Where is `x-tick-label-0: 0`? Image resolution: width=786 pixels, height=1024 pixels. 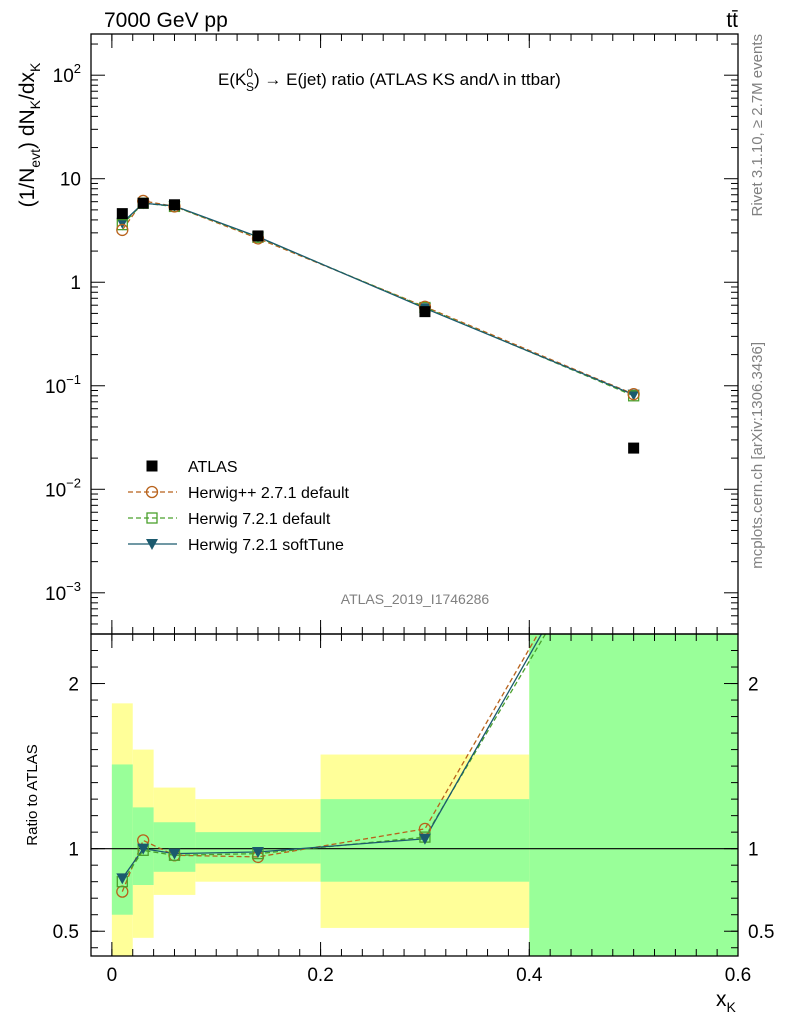
x-tick-label-0: 0 is located at coordinates (112, 975).